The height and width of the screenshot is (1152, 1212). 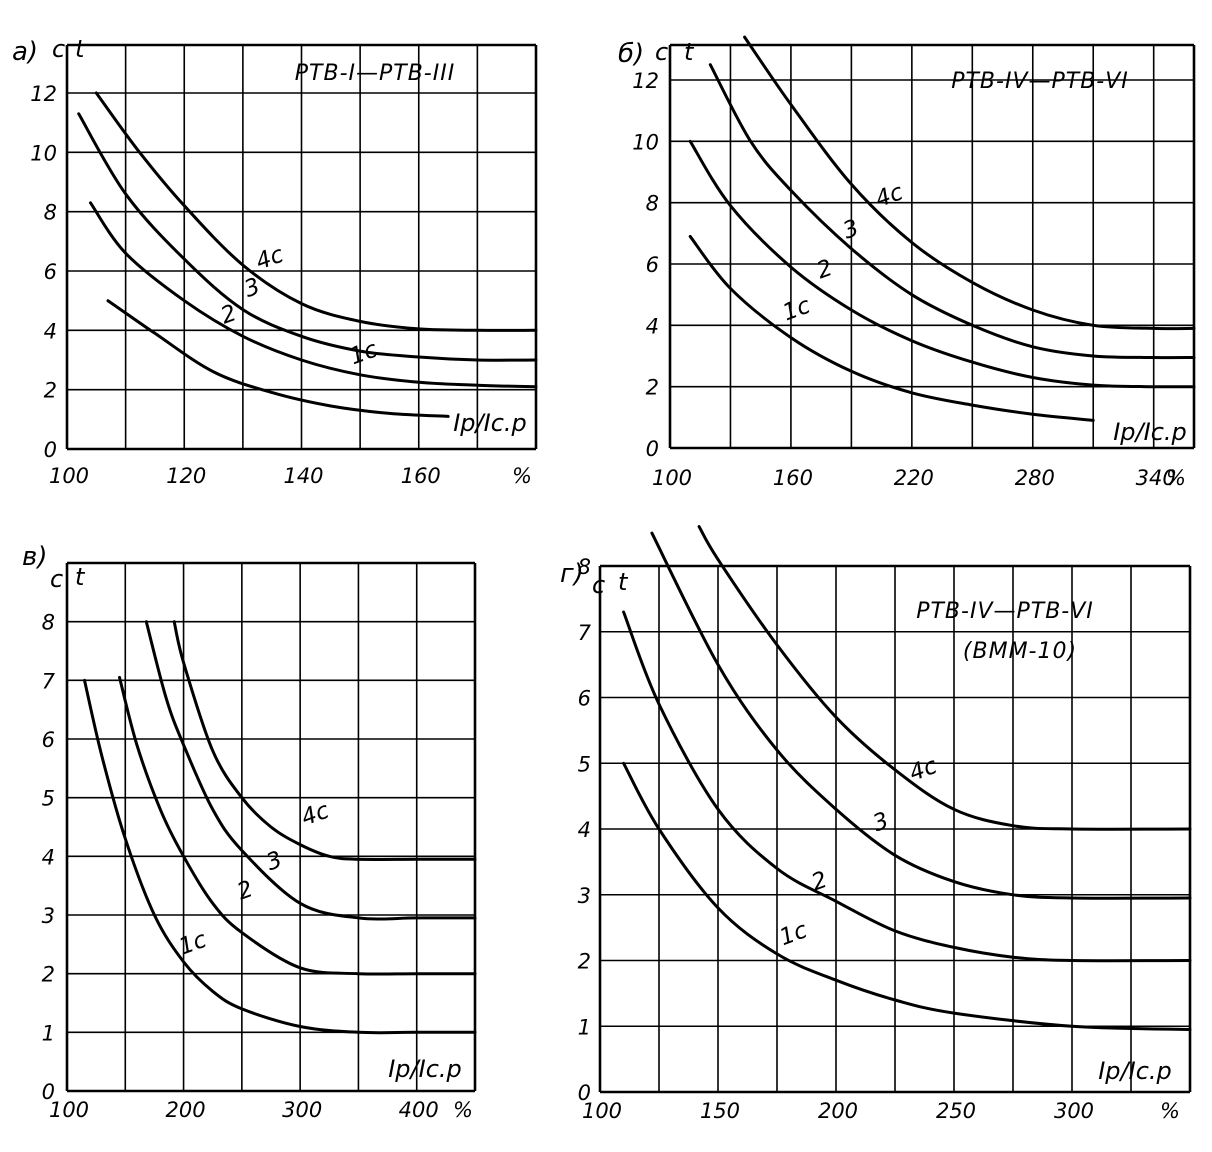 What do you see at coordinates (1035, 478) in the screenshot?
I see `x-tick-label: 280` at bounding box center [1035, 478].